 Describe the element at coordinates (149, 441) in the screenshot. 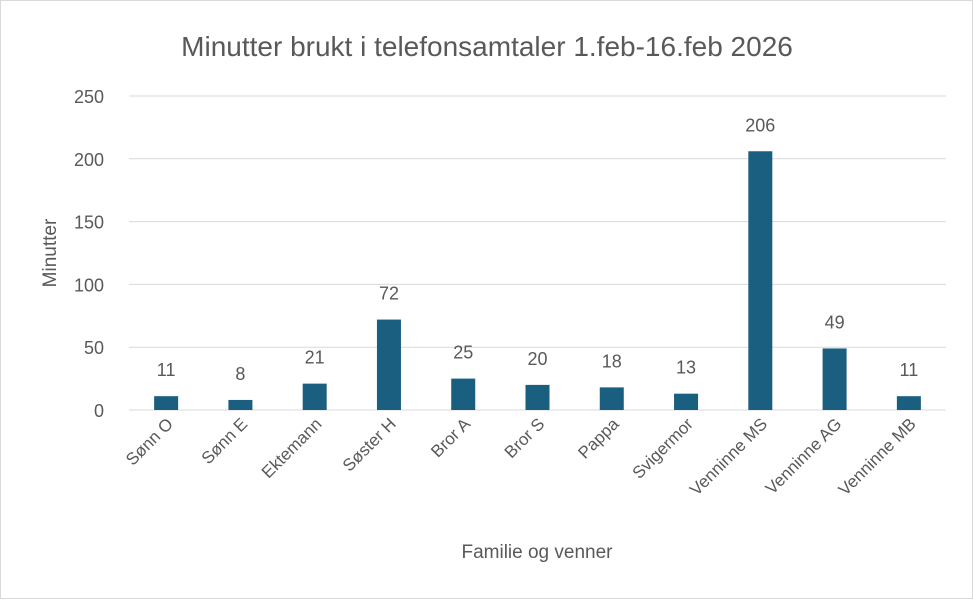

I see `x-tick-label: Sønn O` at that location.